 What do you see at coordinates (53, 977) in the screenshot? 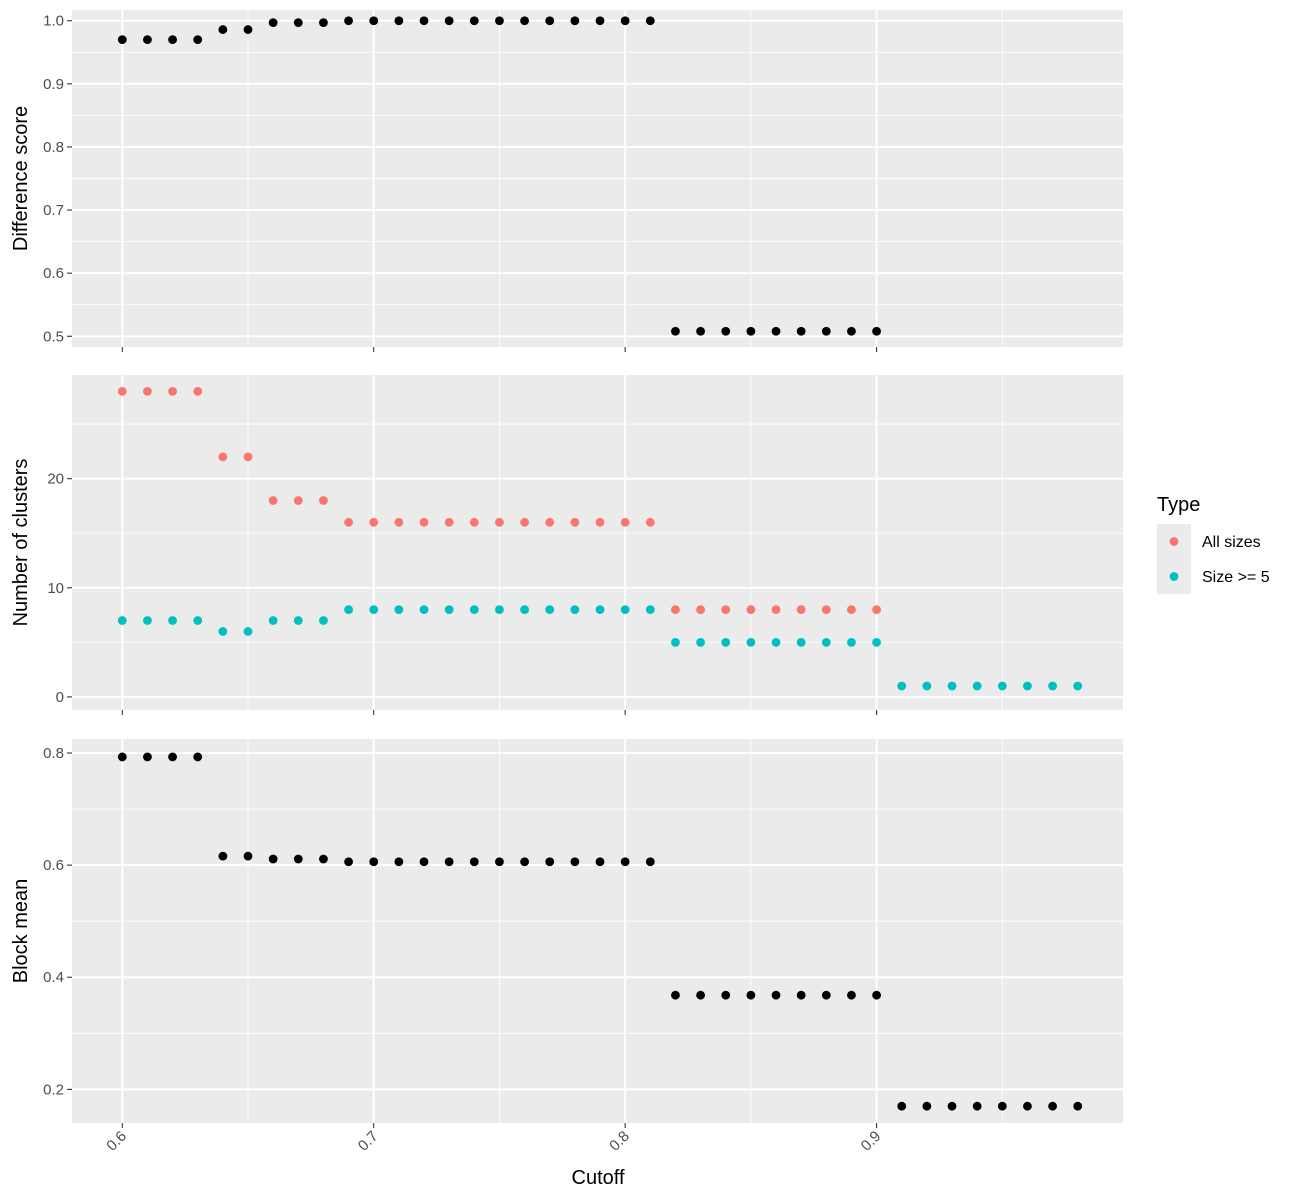
I see `y-tick-label: 0.4` at bounding box center [53, 977].